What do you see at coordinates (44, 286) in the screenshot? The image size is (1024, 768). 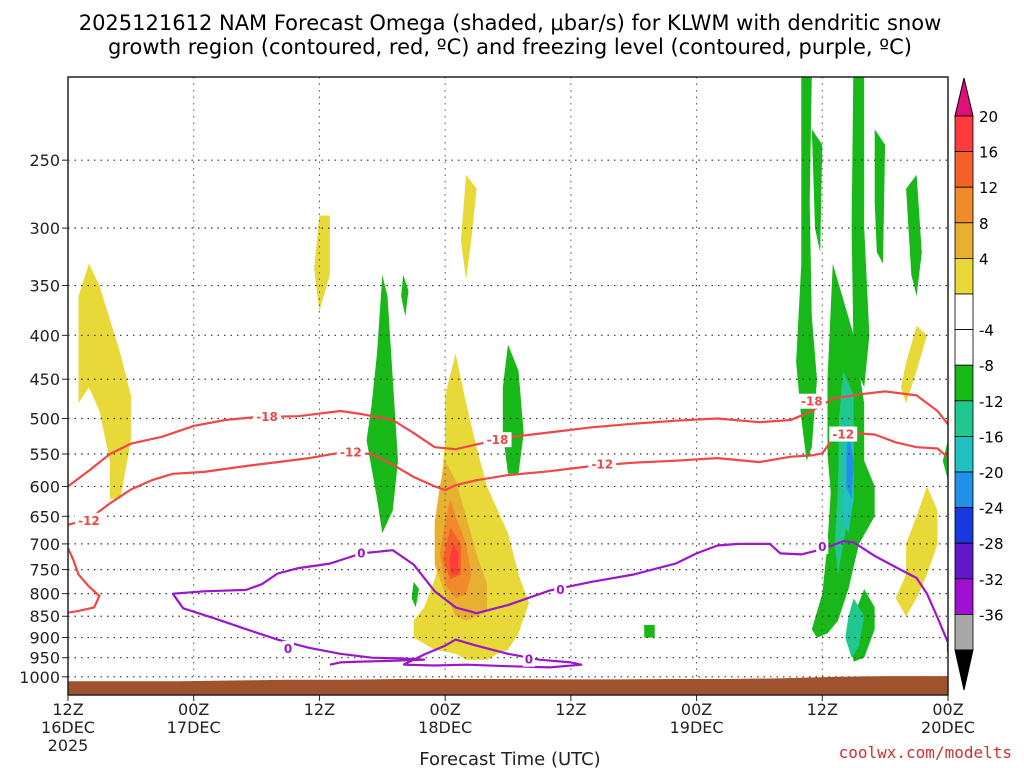 I see `y-tick-label-350: 350` at bounding box center [44, 286].